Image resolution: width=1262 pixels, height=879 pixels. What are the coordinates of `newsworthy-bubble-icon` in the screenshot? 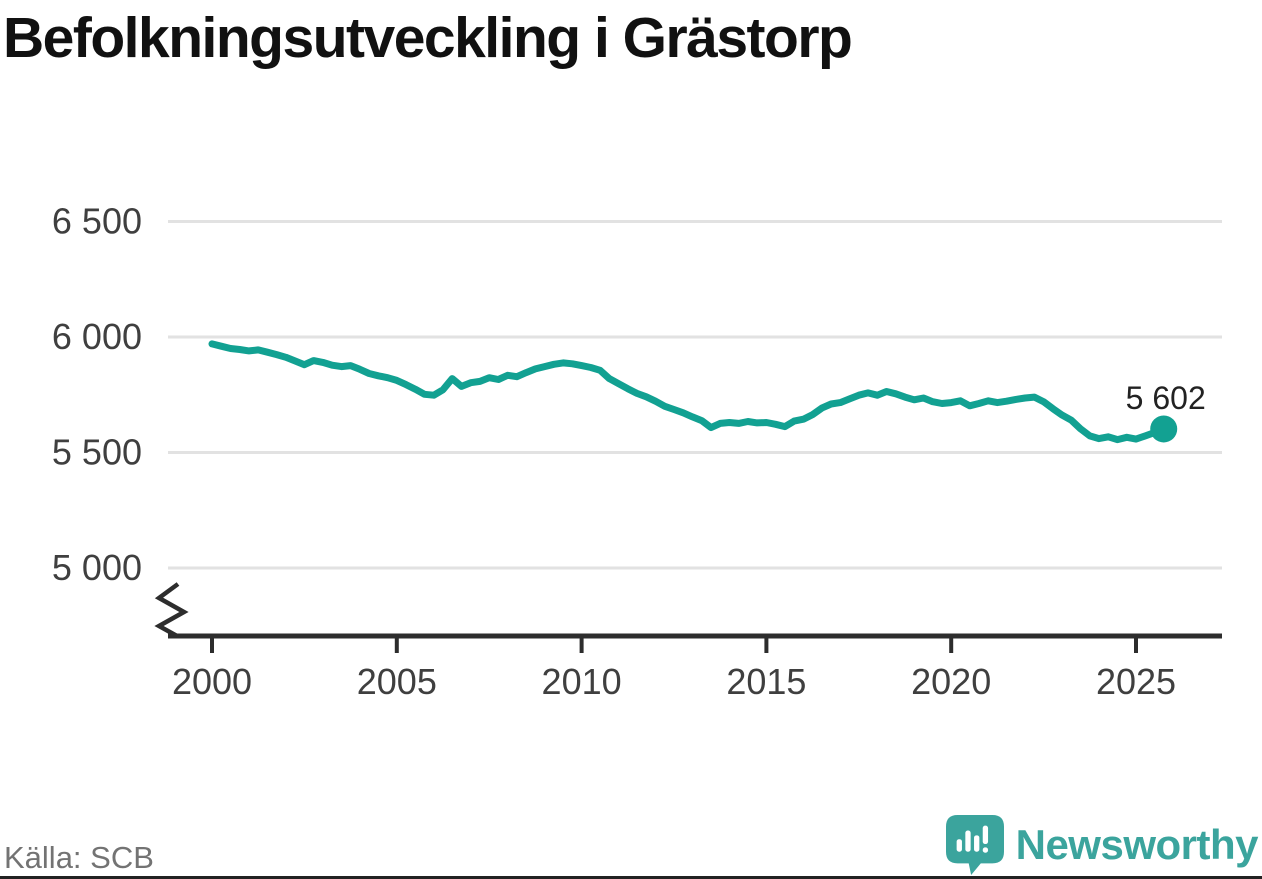 It's located at (974, 845).